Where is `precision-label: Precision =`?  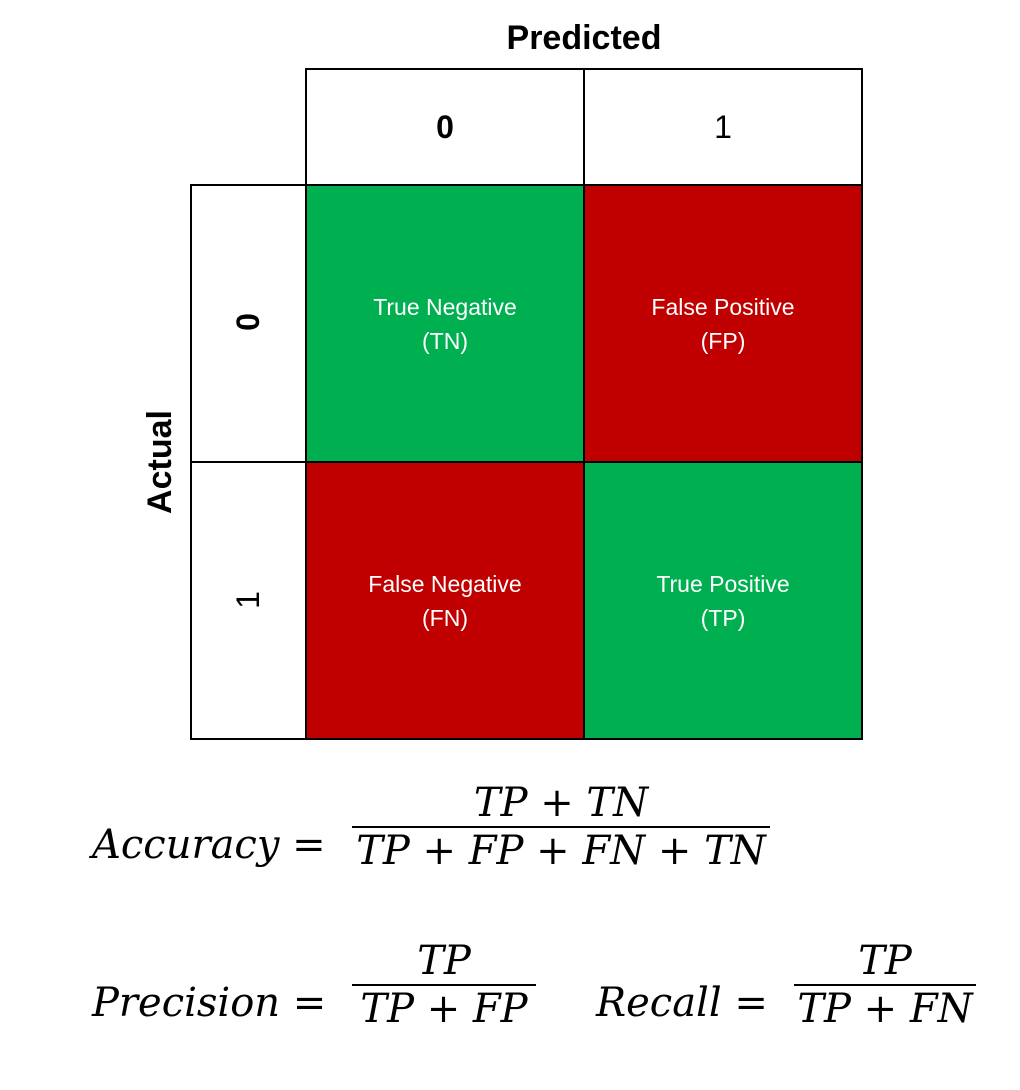
precision-label: Precision = is located at coordinates (209, 1003).